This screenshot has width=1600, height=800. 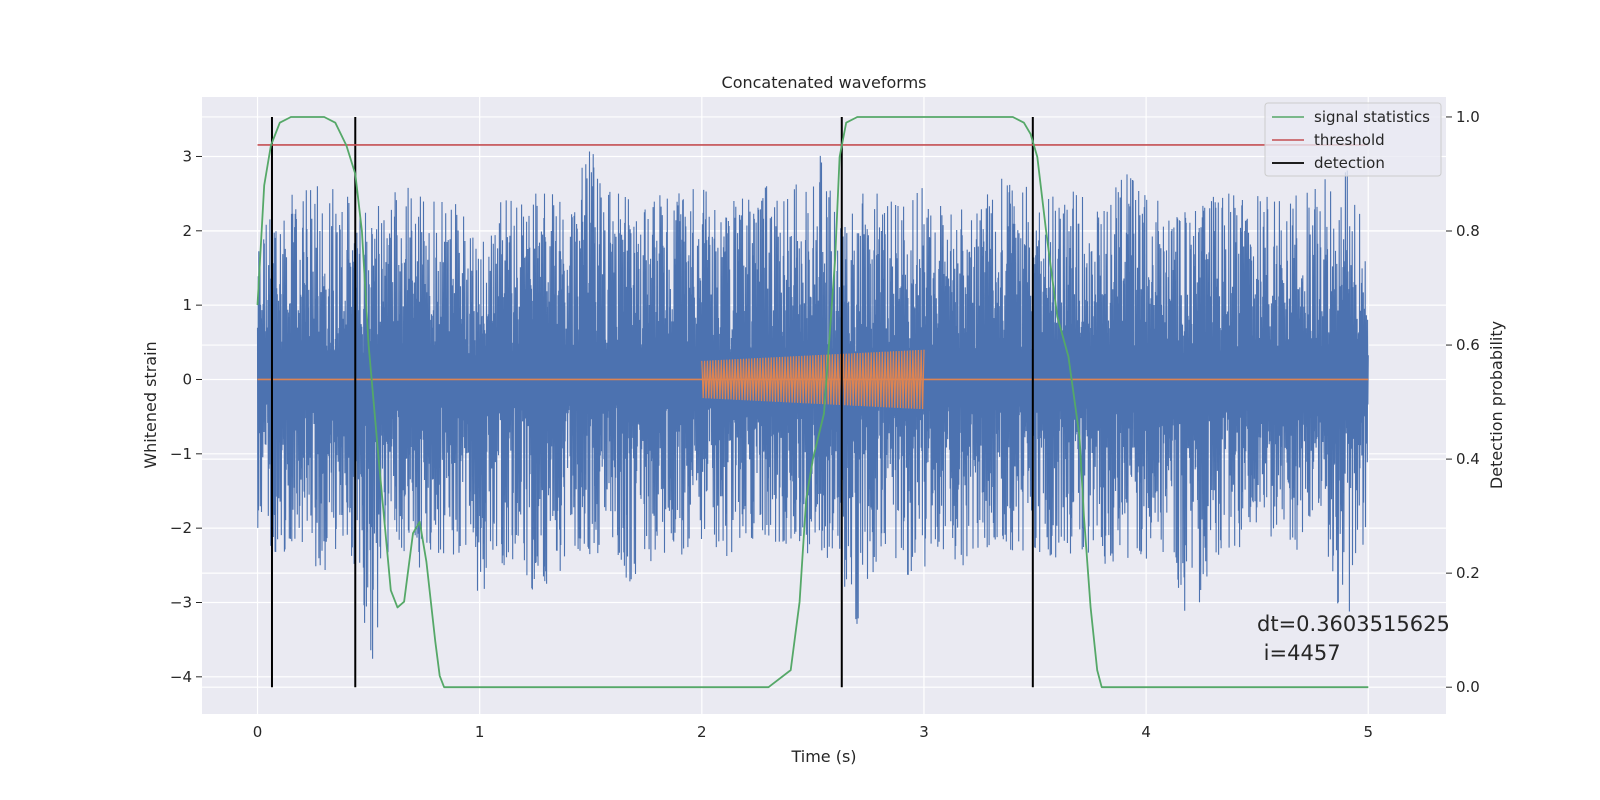 I want to click on y2-tick-label: 0.8, so click(x=1468, y=231).